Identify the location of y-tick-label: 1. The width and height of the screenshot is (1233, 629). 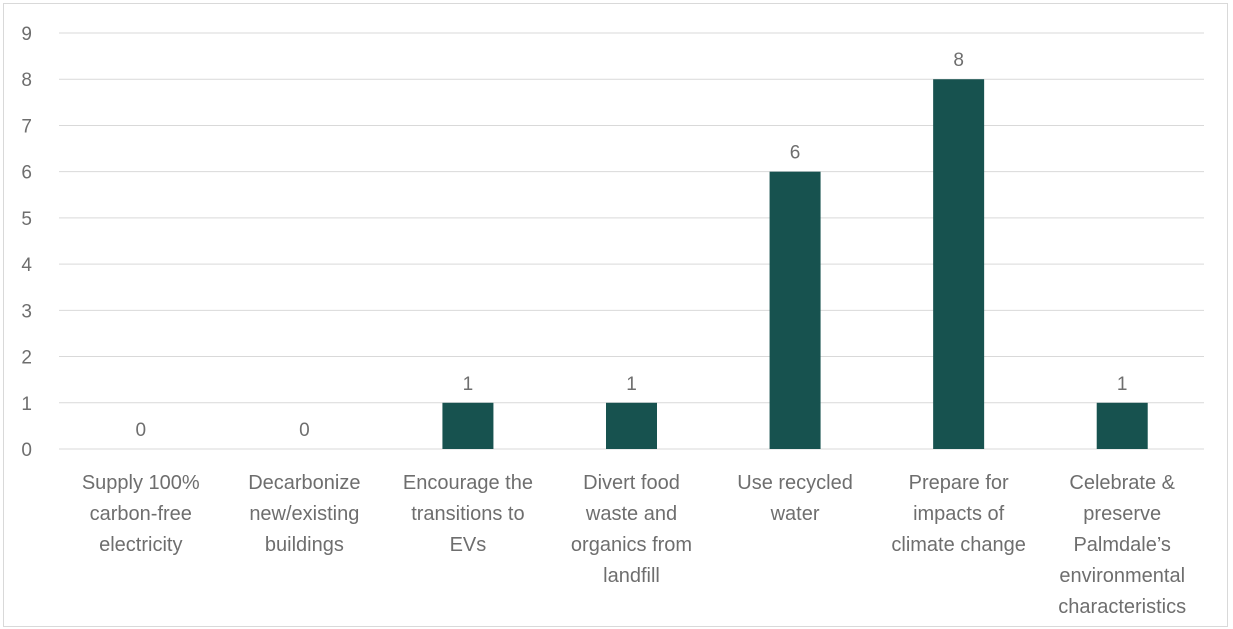
(26, 404).